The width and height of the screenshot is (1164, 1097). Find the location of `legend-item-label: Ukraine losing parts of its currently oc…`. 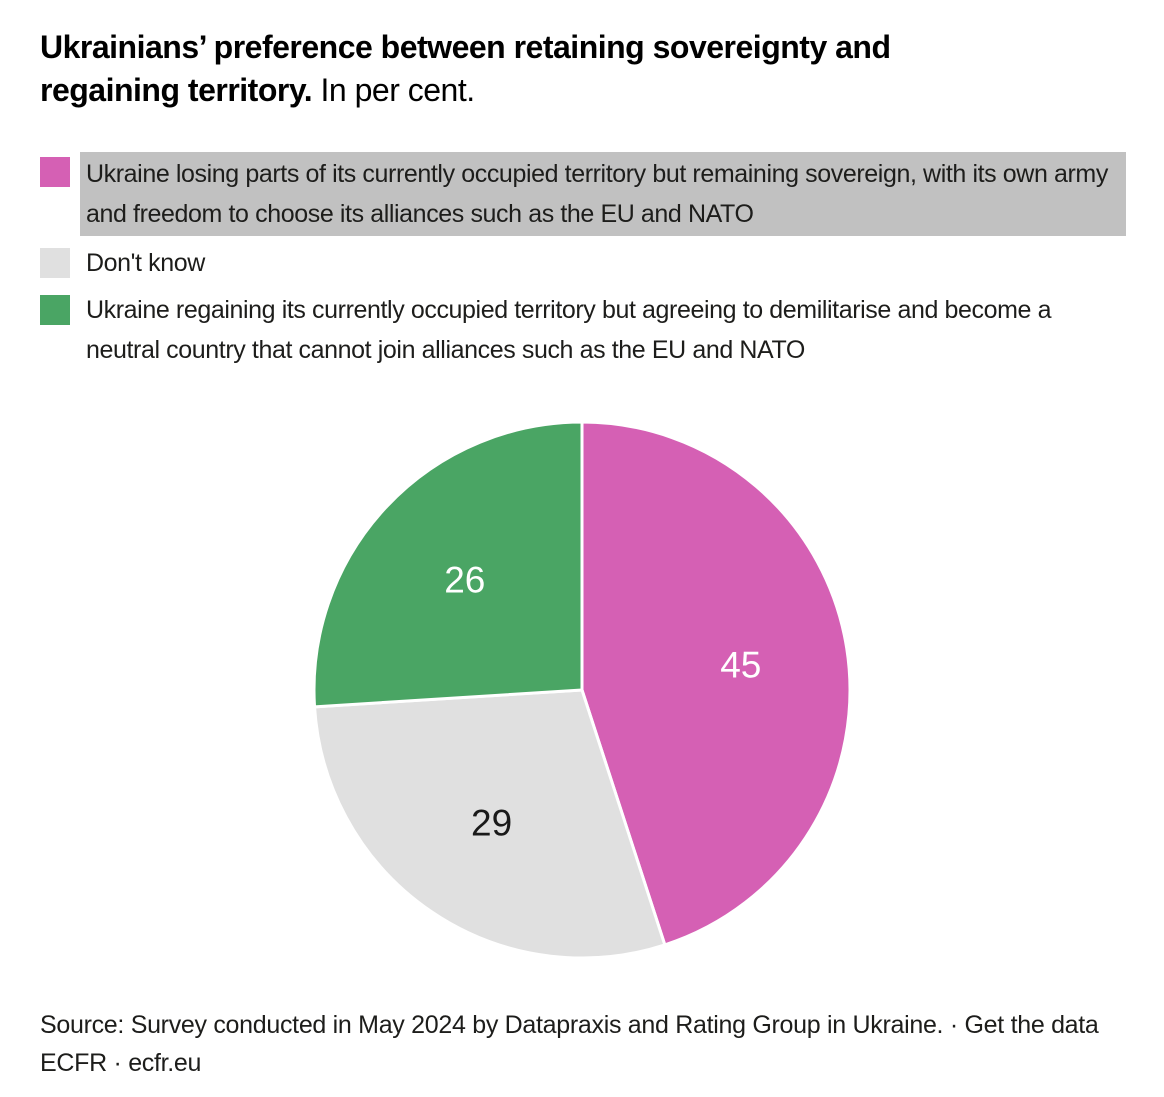

legend-item-label: Ukraine losing parts of its currently oc… is located at coordinates (603, 194).